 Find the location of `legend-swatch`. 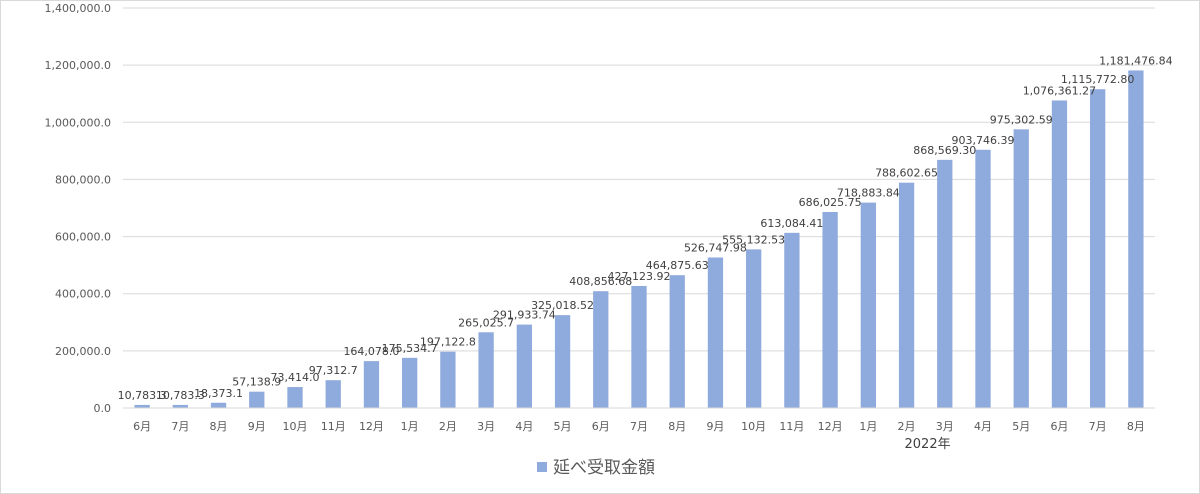

legend-swatch is located at coordinates (542, 467).